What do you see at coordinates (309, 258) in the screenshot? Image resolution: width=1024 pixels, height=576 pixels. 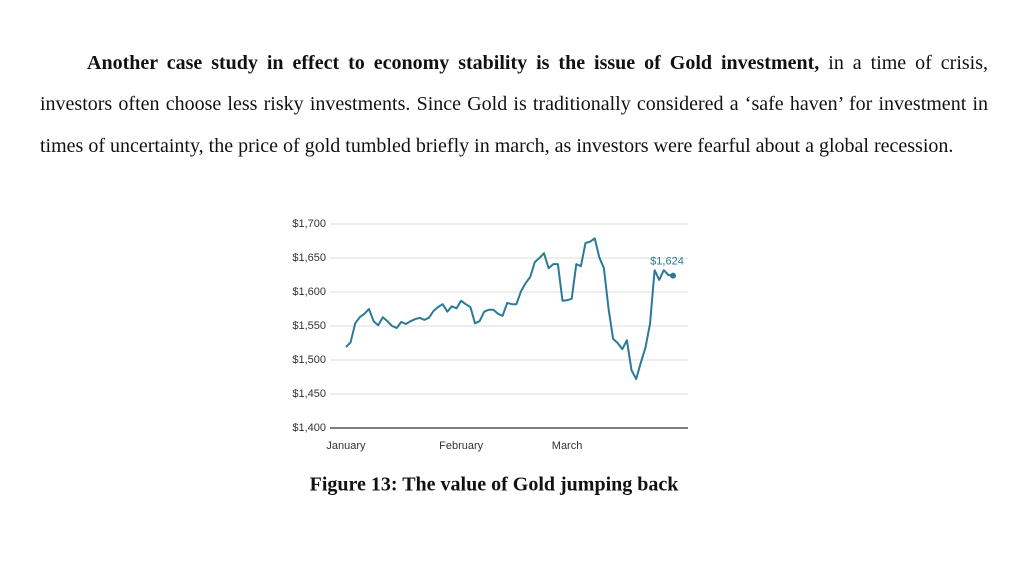 I see `y-tick-label: $1,650` at bounding box center [309, 258].